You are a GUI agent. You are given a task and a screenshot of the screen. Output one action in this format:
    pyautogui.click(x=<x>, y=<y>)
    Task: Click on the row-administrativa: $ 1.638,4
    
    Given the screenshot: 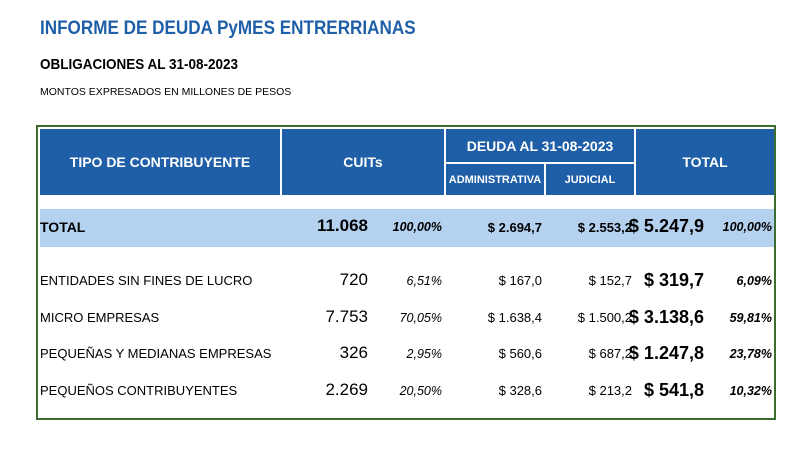 What is the action you would take?
    pyautogui.click(x=514, y=317)
    